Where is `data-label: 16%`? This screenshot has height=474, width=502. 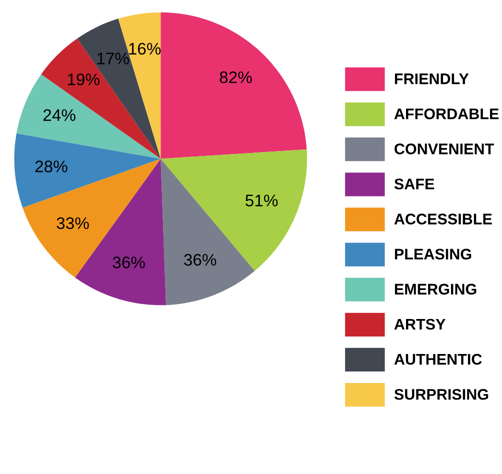 data-label: 16% is located at coordinates (145, 48).